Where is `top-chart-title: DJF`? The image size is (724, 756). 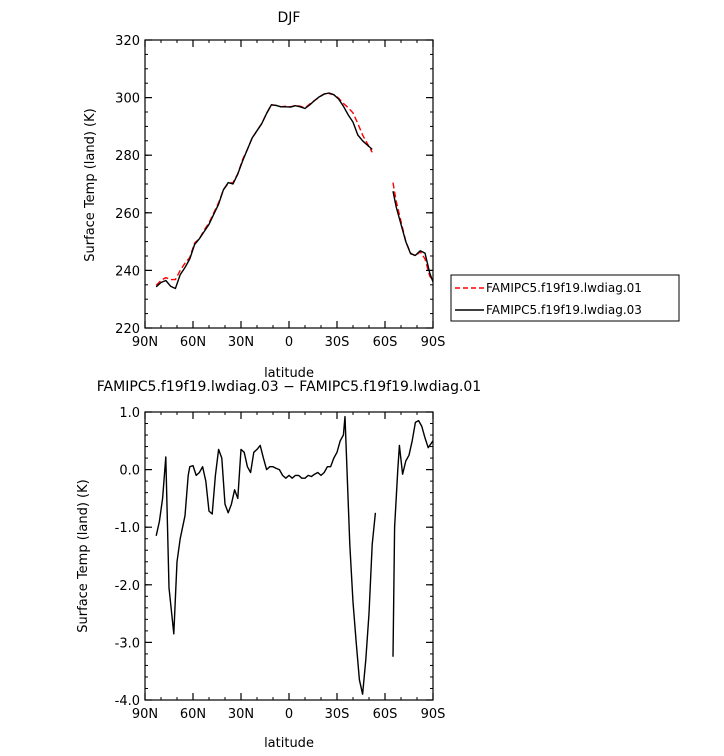
top-chart-title: DJF is located at coordinates (289, 18).